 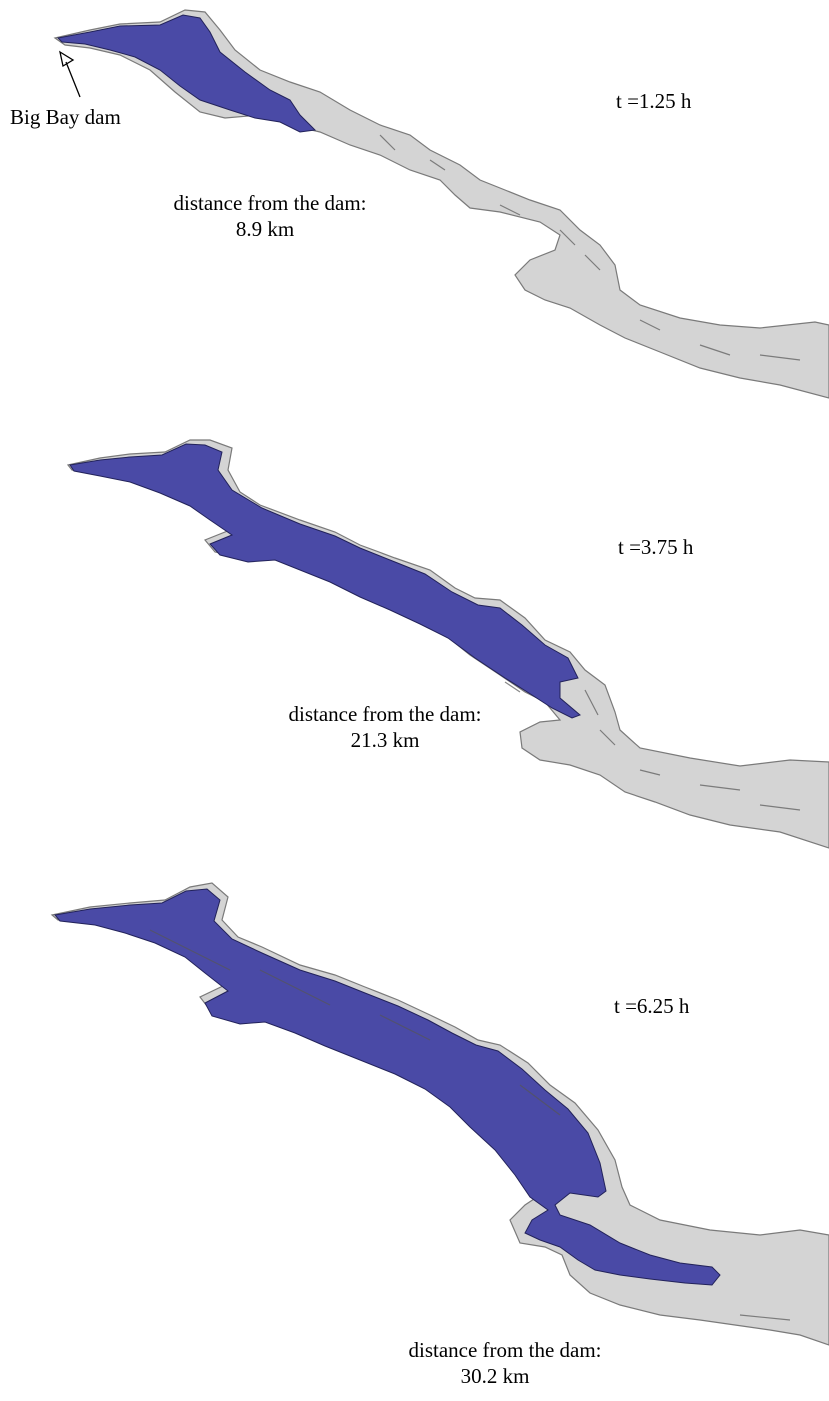 What do you see at coordinates (505, 1363) in the screenshot?
I see `distance-caption-3: distance from the dam: 30.2 km` at bounding box center [505, 1363].